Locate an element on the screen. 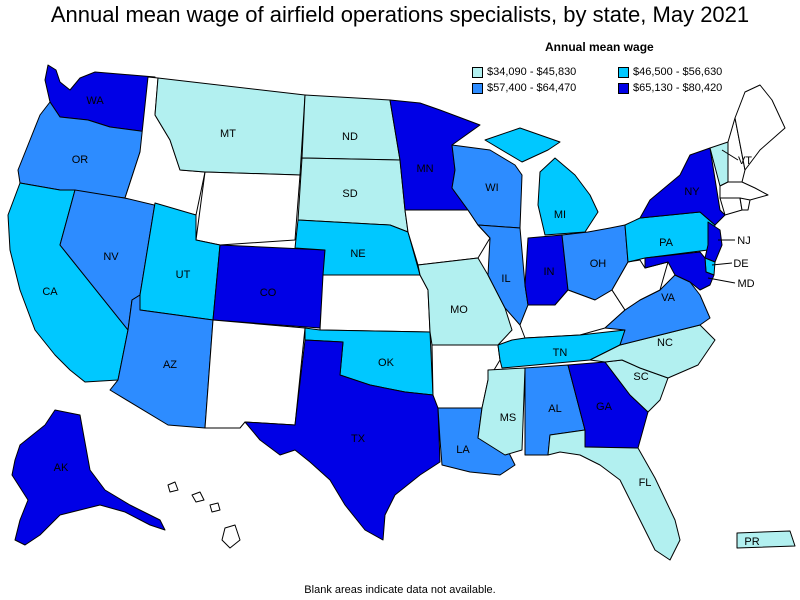 This screenshot has height=600, width=800. state-AK is located at coordinates (88, 477).